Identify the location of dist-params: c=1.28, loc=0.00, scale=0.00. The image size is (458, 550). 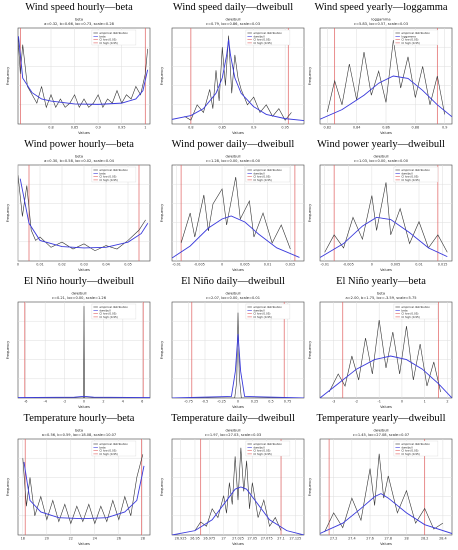
(233, 161).